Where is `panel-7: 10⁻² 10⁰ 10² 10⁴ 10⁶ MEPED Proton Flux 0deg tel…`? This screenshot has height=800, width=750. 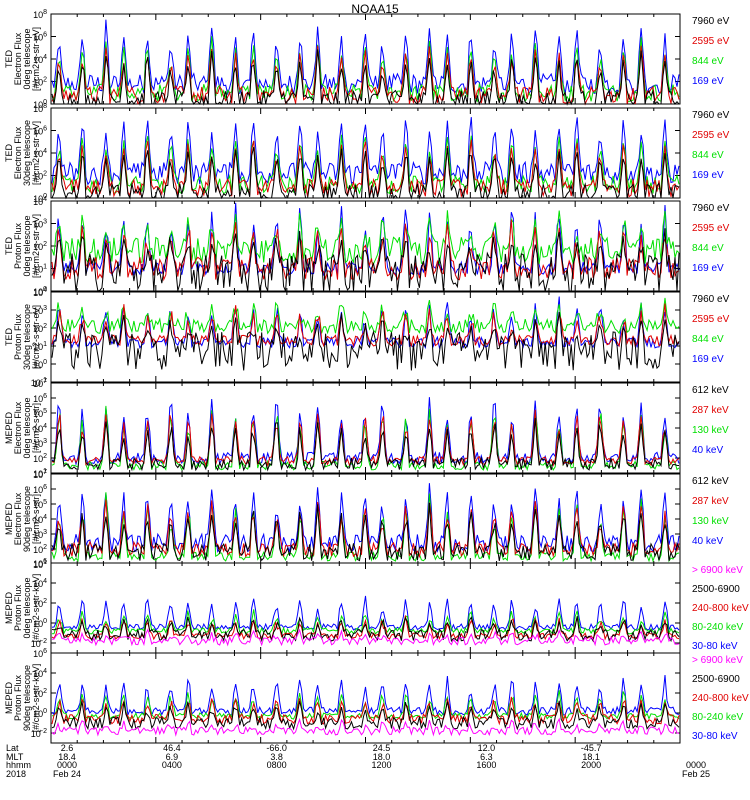 panel-7: 10⁻² 10⁰ 10² 10⁴ 10⁶ MEPED Proton Flux 0deg tel… is located at coordinates (376, 606).